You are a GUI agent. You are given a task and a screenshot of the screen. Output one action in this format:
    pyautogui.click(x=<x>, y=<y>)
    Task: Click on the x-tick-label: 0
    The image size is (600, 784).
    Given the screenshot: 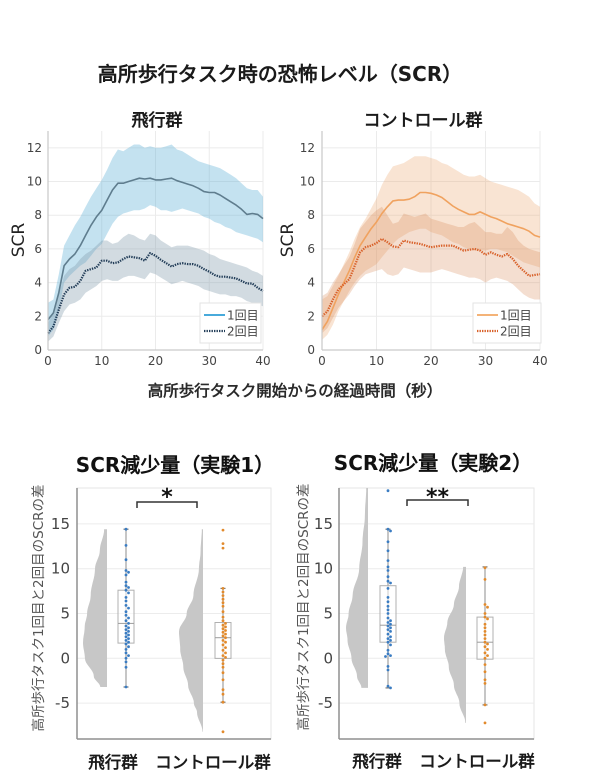 What is the action you would take?
    pyautogui.click(x=48, y=361)
    